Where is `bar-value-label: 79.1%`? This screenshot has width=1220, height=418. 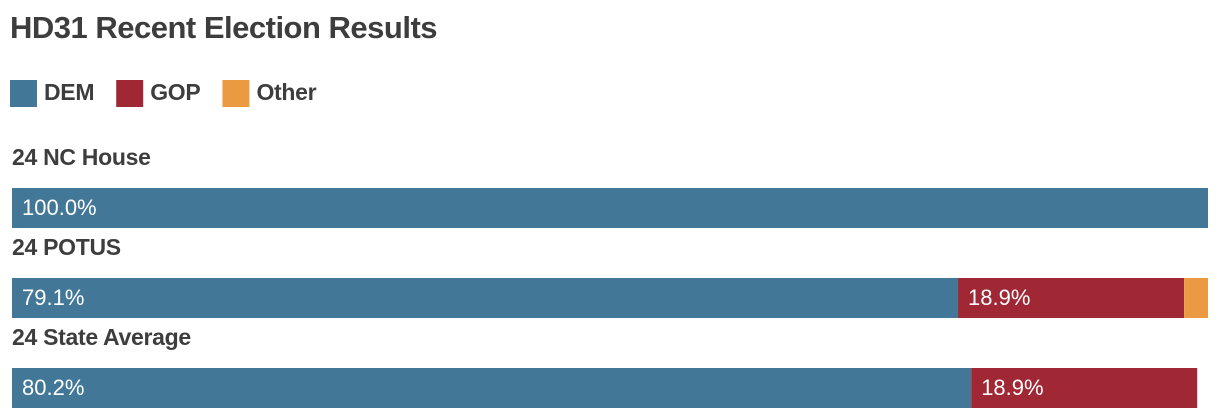
bar-value-label: 79.1% is located at coordinates (53, 297).